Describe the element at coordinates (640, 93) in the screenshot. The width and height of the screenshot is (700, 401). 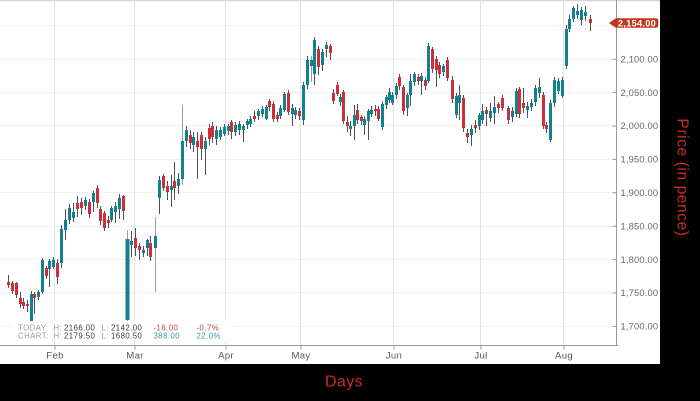
I see `svg-text: 2,050.00` at that location.